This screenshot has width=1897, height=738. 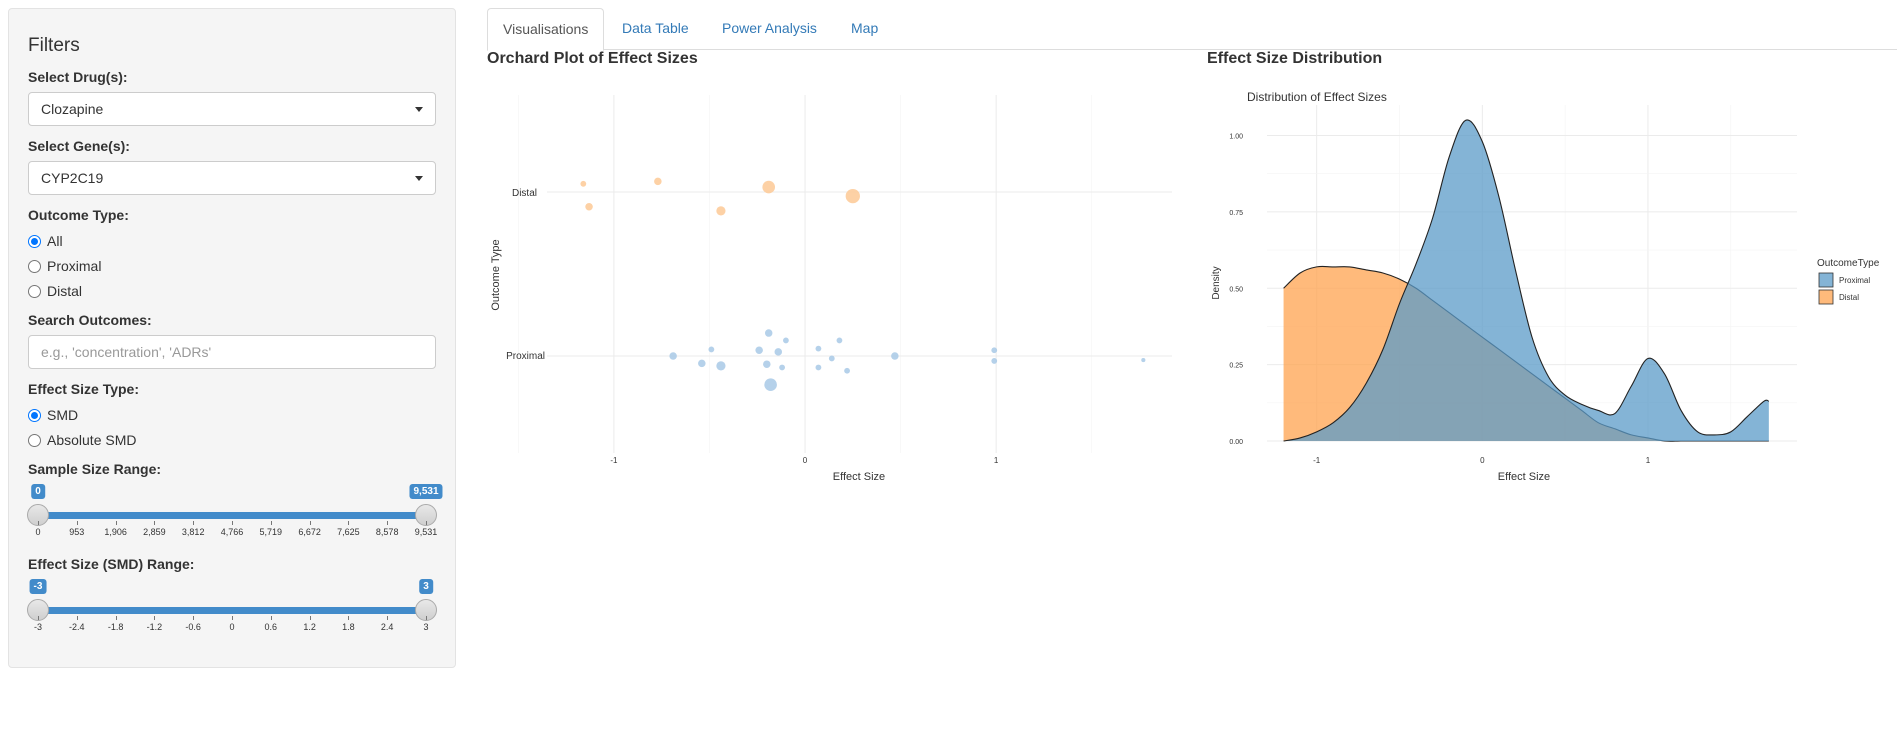 What do you see at coordinates (546, 29) in the screenshot?
I see `tab-visualisations: Visualisations` at bounding box center [546, 29].